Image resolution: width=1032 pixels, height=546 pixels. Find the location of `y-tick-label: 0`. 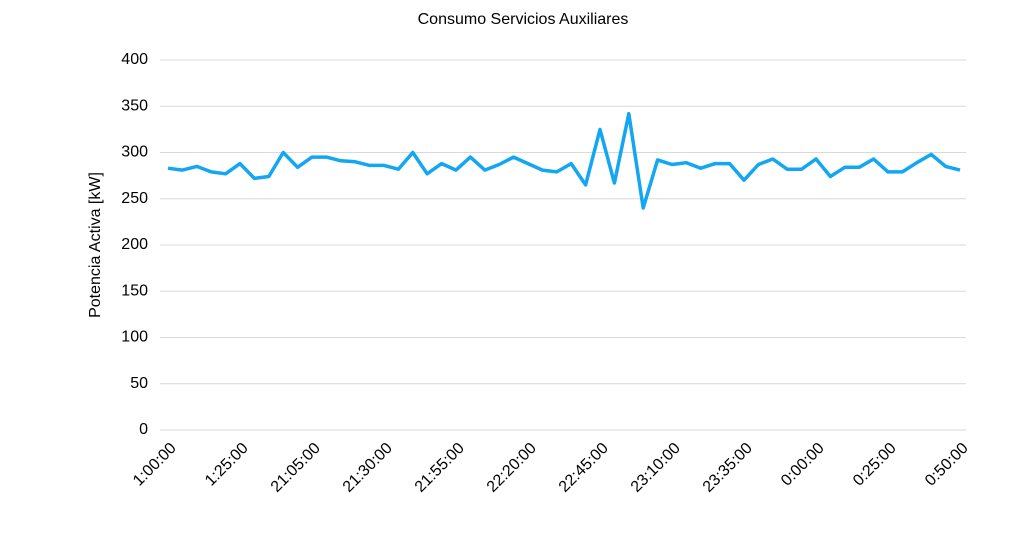

y-tick-label: 0 is located at coordinates (143, 429).